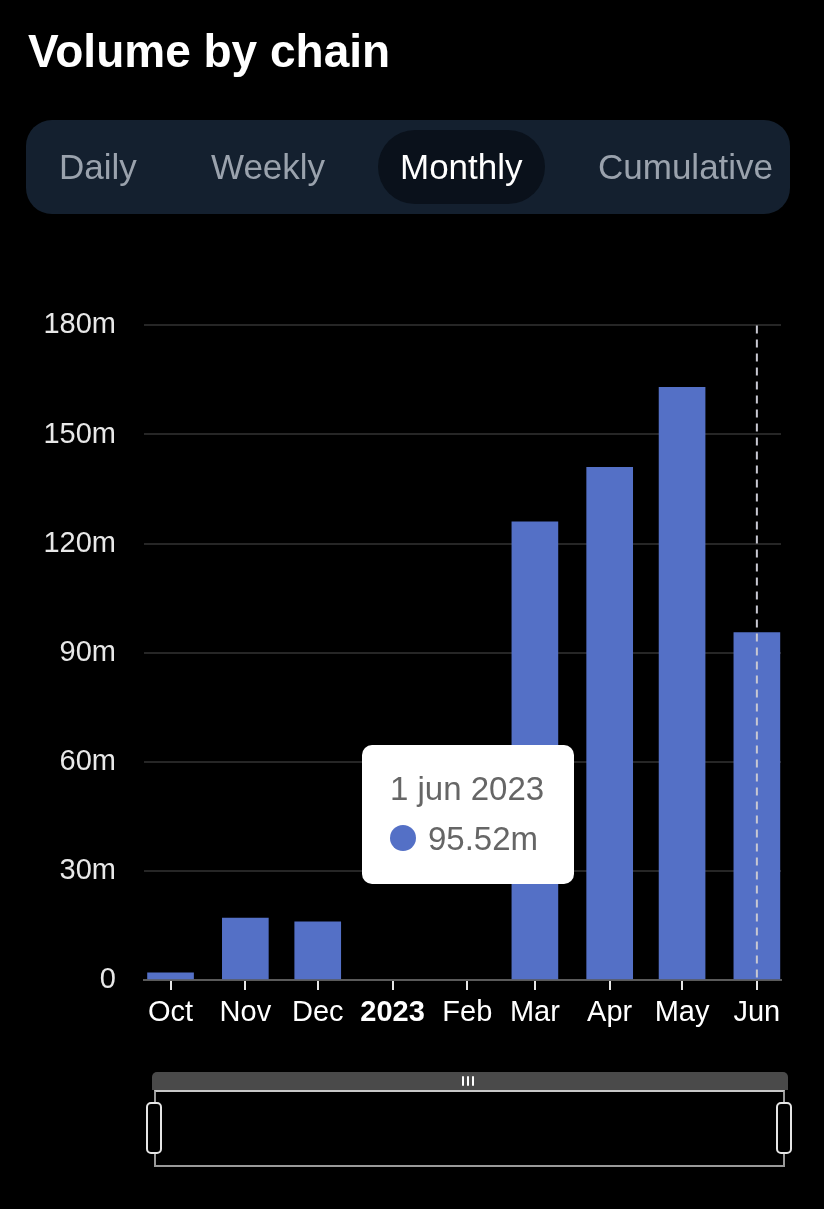  I want to click on y-tick-label: 180m, so click(79, 323).